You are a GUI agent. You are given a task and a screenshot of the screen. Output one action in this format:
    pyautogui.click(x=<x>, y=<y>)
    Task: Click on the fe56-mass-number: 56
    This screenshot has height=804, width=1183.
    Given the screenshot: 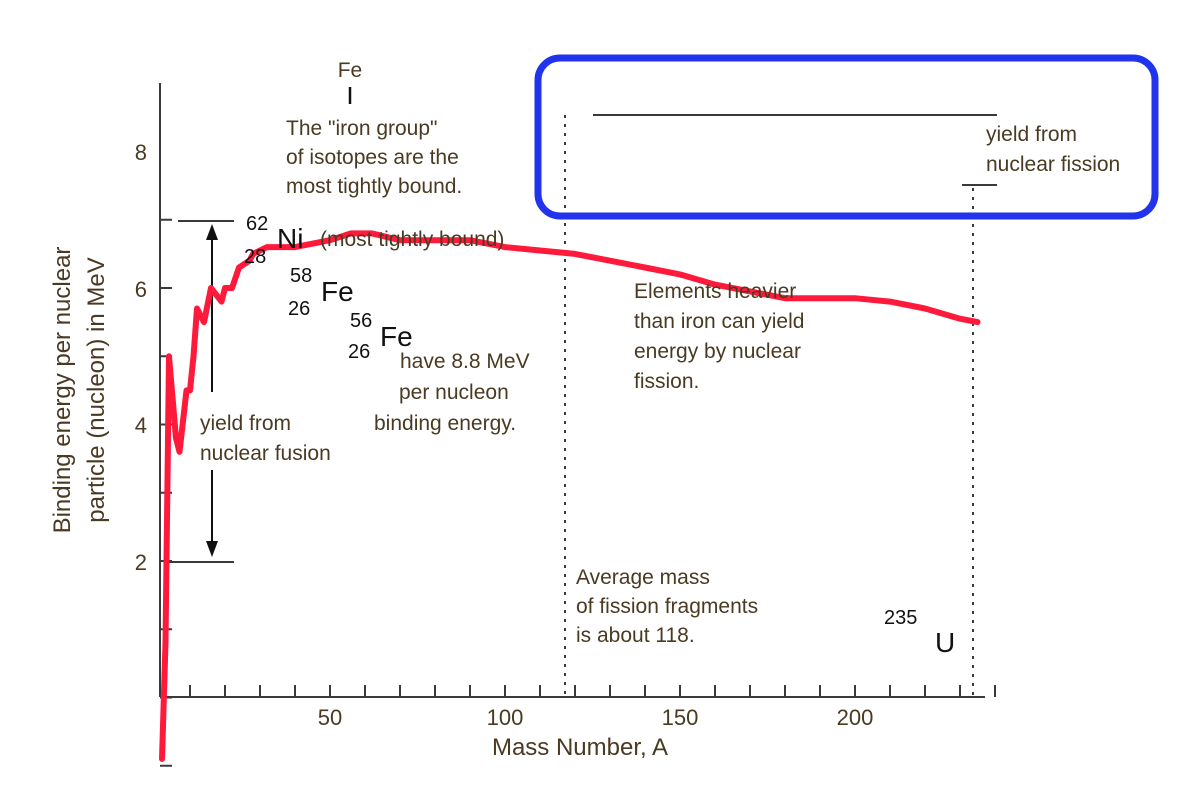 What is the action you would take?
    pyautogui.click(x=361, y=321)
    